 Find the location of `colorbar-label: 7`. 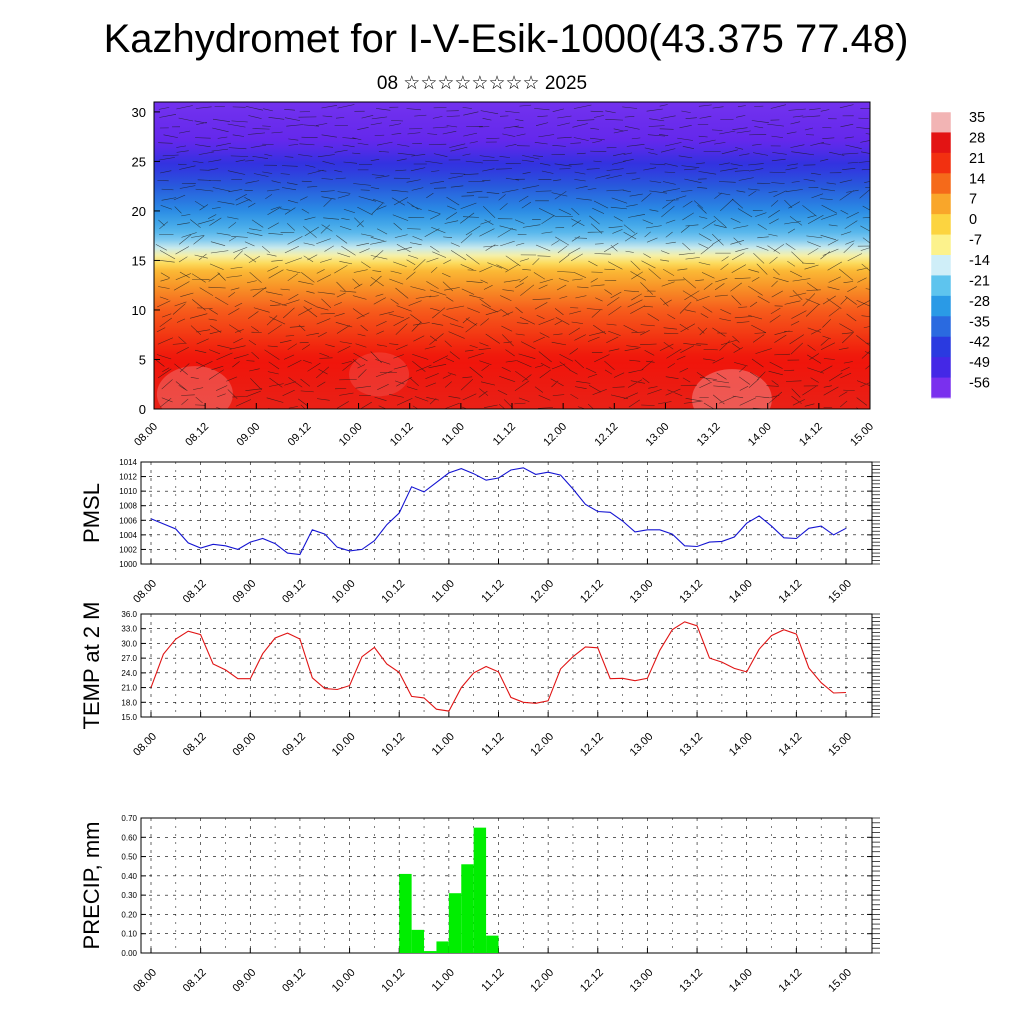

colorbar-label: 7 is located at coordinates (973, 200).